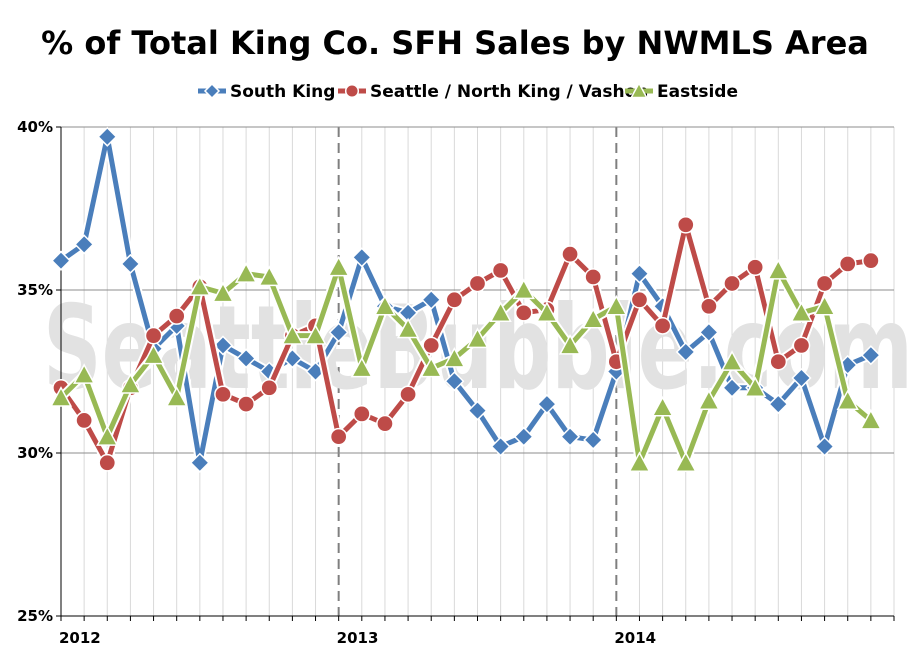 The height and width of the screenshot is (661, 910). Describe the element at coordinates (358, 638) in the screenshot. I see `x-tick-label: 2013` at that location.